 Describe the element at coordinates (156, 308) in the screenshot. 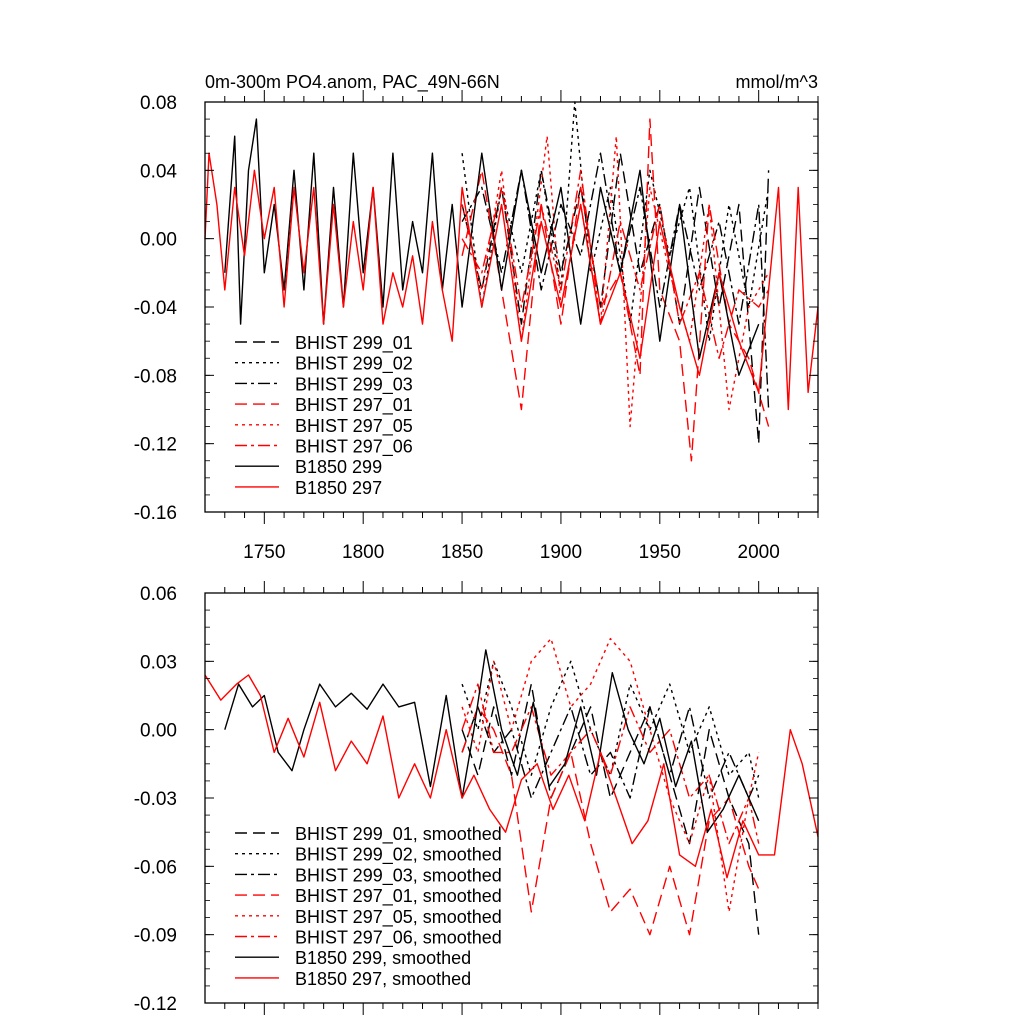

I see `y-tick-label: -0.04` at that location.